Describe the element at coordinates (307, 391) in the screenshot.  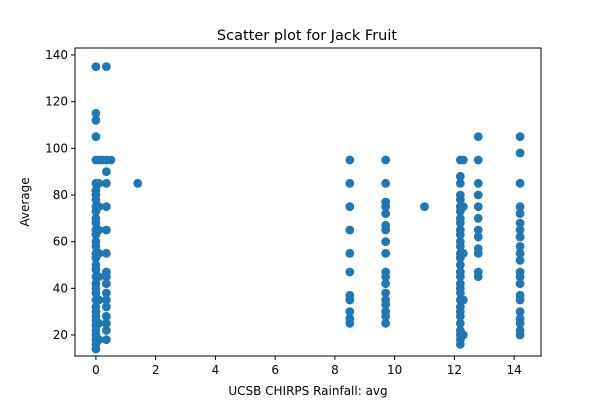
I see `x-axis-label: UCSB CHIRPS Rainfall: avg` at that location.